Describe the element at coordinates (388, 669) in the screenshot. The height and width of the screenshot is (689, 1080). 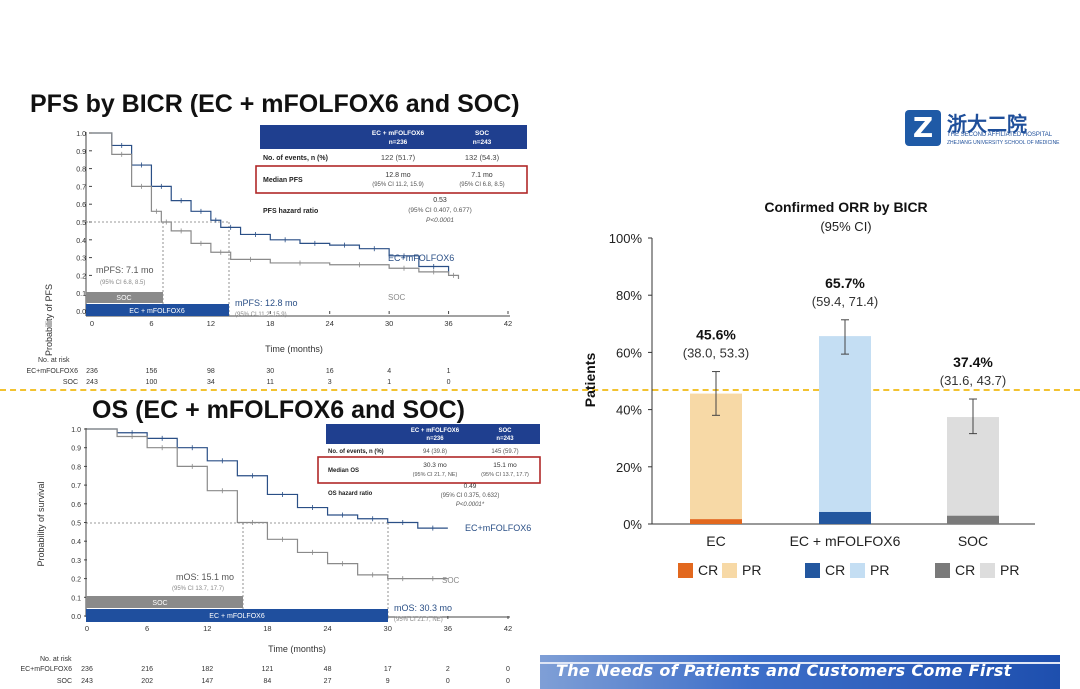
I see `os-risk-ec-value: 17` at that location.